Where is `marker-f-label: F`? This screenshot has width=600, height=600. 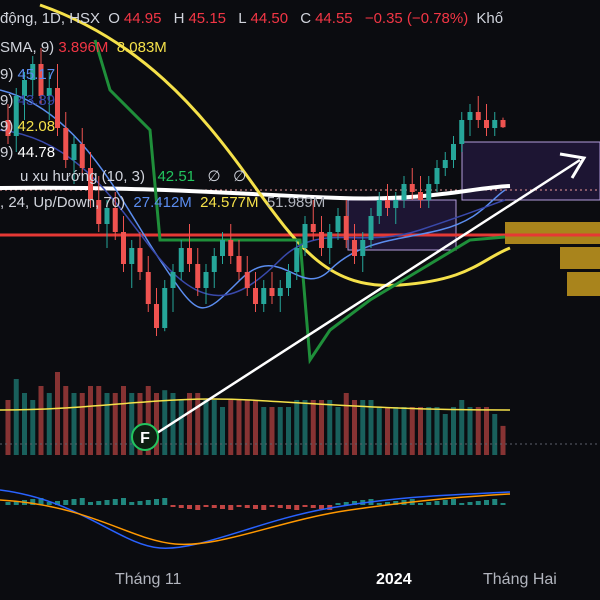
marker-f-label: F is located at coordinates (145, 438).